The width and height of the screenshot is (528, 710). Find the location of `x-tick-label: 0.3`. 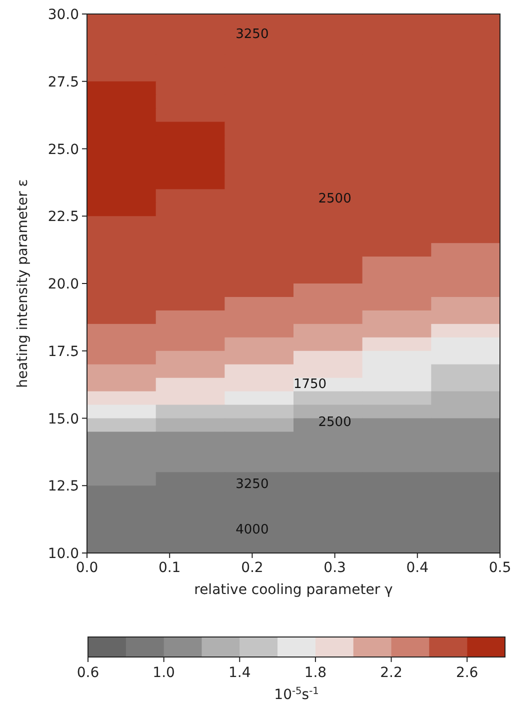

x-tick-label: 0.3 is located at coordinates (335, 568).